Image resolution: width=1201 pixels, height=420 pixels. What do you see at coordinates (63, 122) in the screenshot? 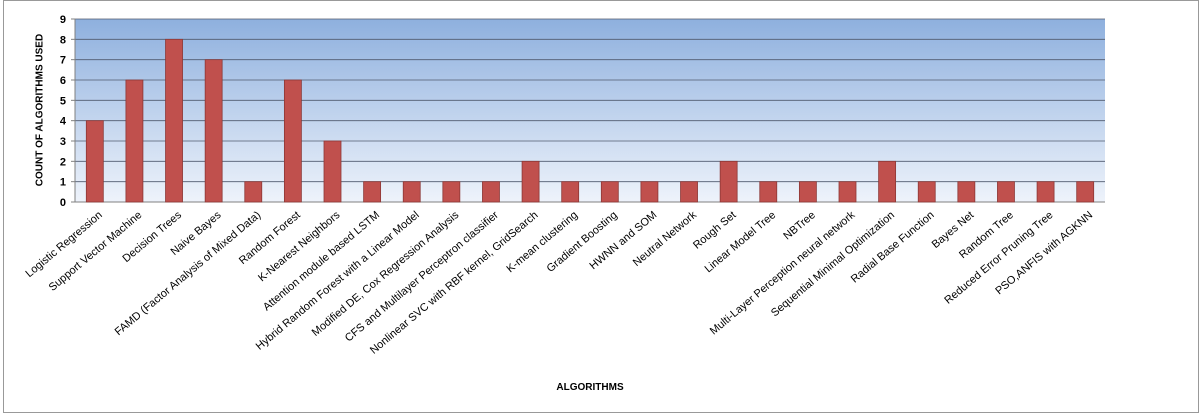
I see `y-tick-label: 4` at bounding box center [63, 122].